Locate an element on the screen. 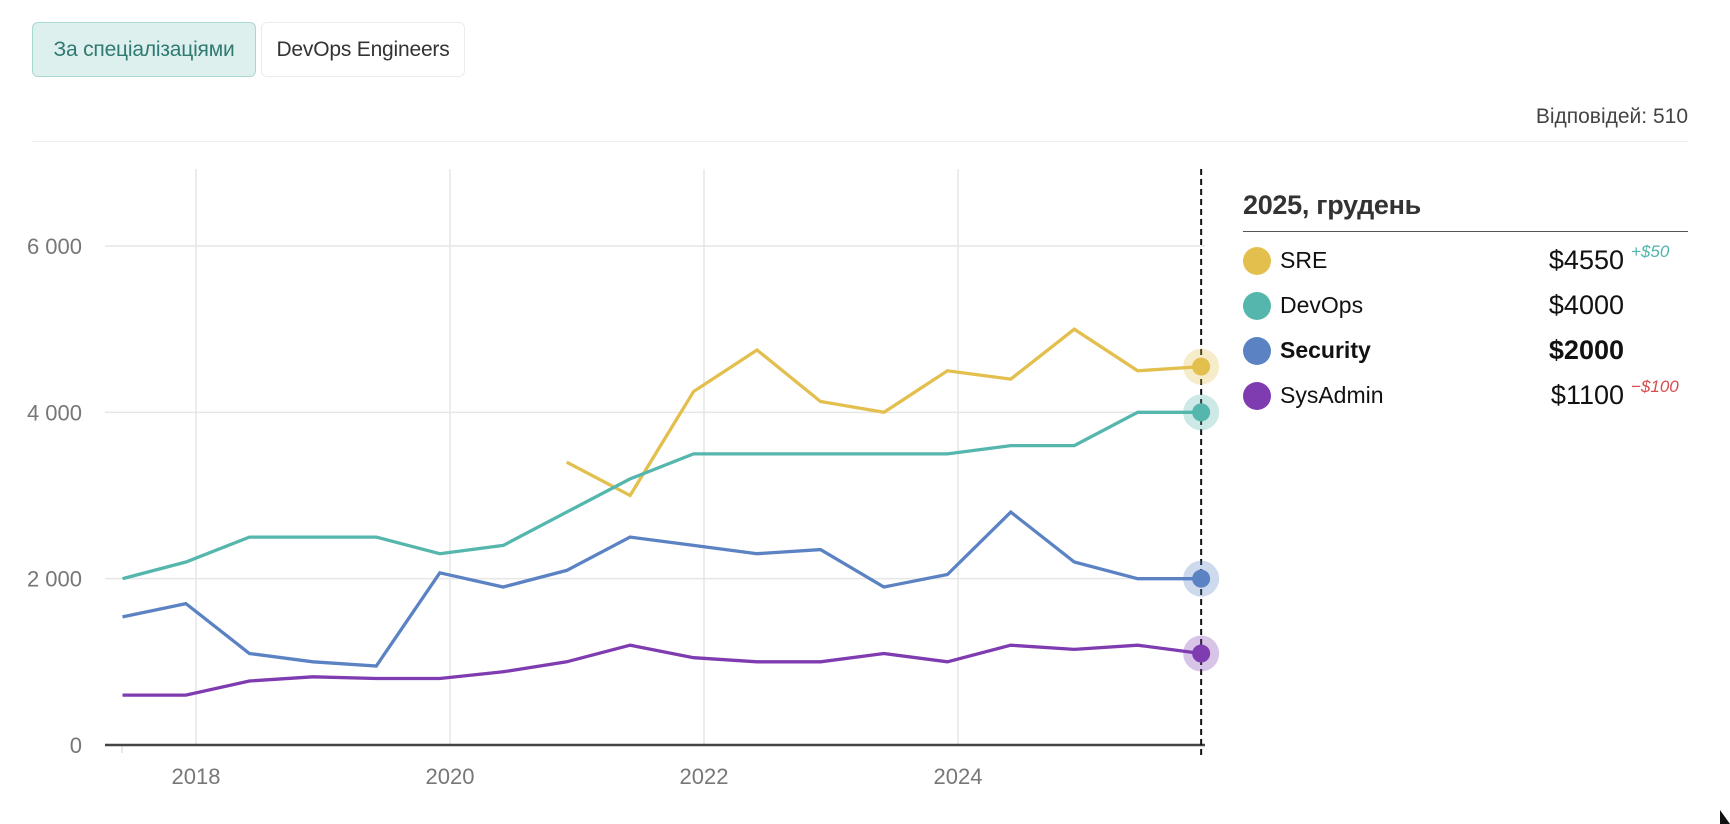 Image resolution: width=1730 pixels, height=824 pixels. tooltip-row-sysadmin: SysAdmin $1100 −$100 is located at coordinates (1465, 395).